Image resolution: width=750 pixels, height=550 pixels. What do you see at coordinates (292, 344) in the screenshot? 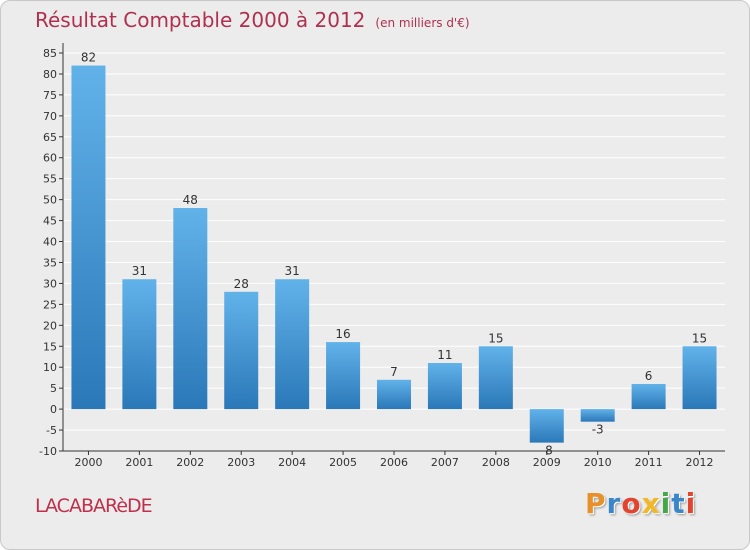
I see `bar-2004` at bounding box center [292, 344].